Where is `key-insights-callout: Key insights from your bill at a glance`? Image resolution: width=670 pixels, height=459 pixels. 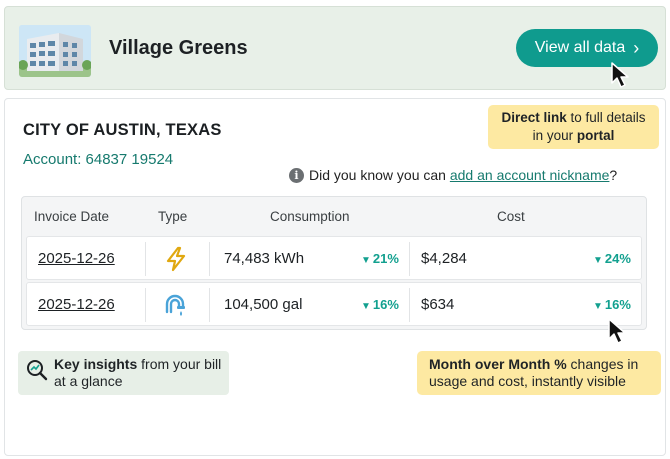
key-insights-callout: Key insights from your bill at a glance is located at coordinates (123, 373).